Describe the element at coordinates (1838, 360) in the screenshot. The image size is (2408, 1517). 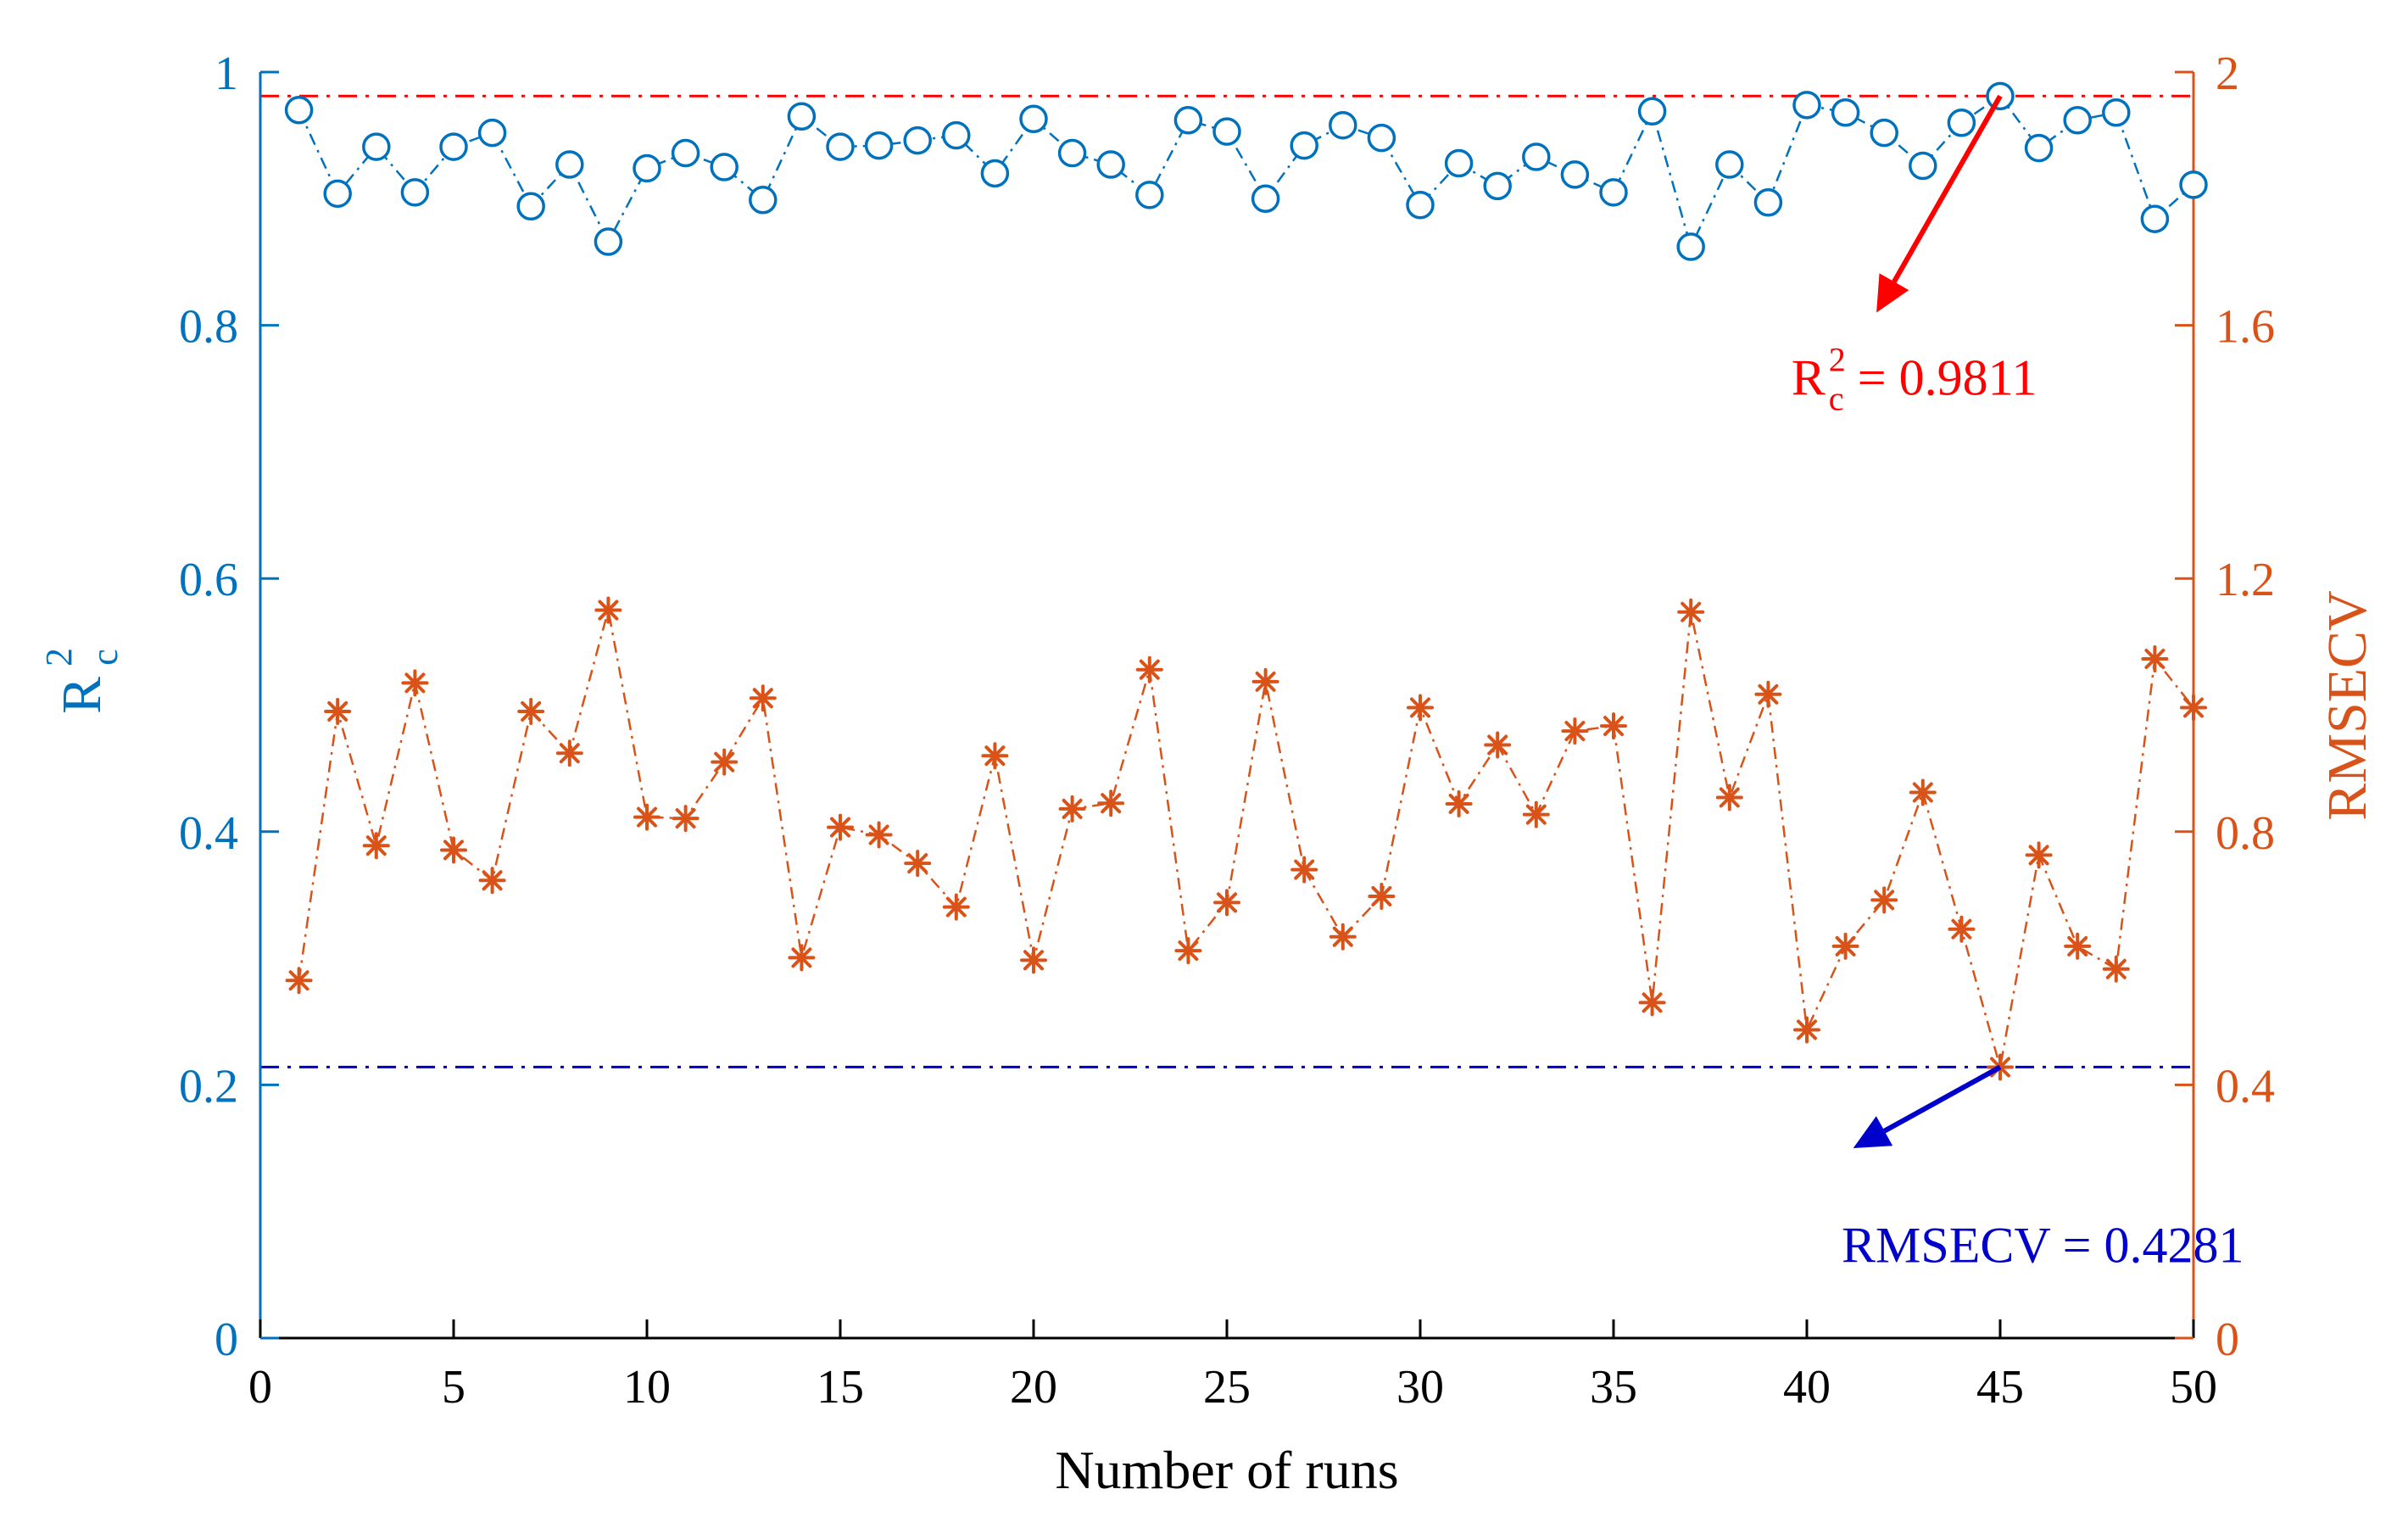
I see `annotation-label-sup: 2` at that location.